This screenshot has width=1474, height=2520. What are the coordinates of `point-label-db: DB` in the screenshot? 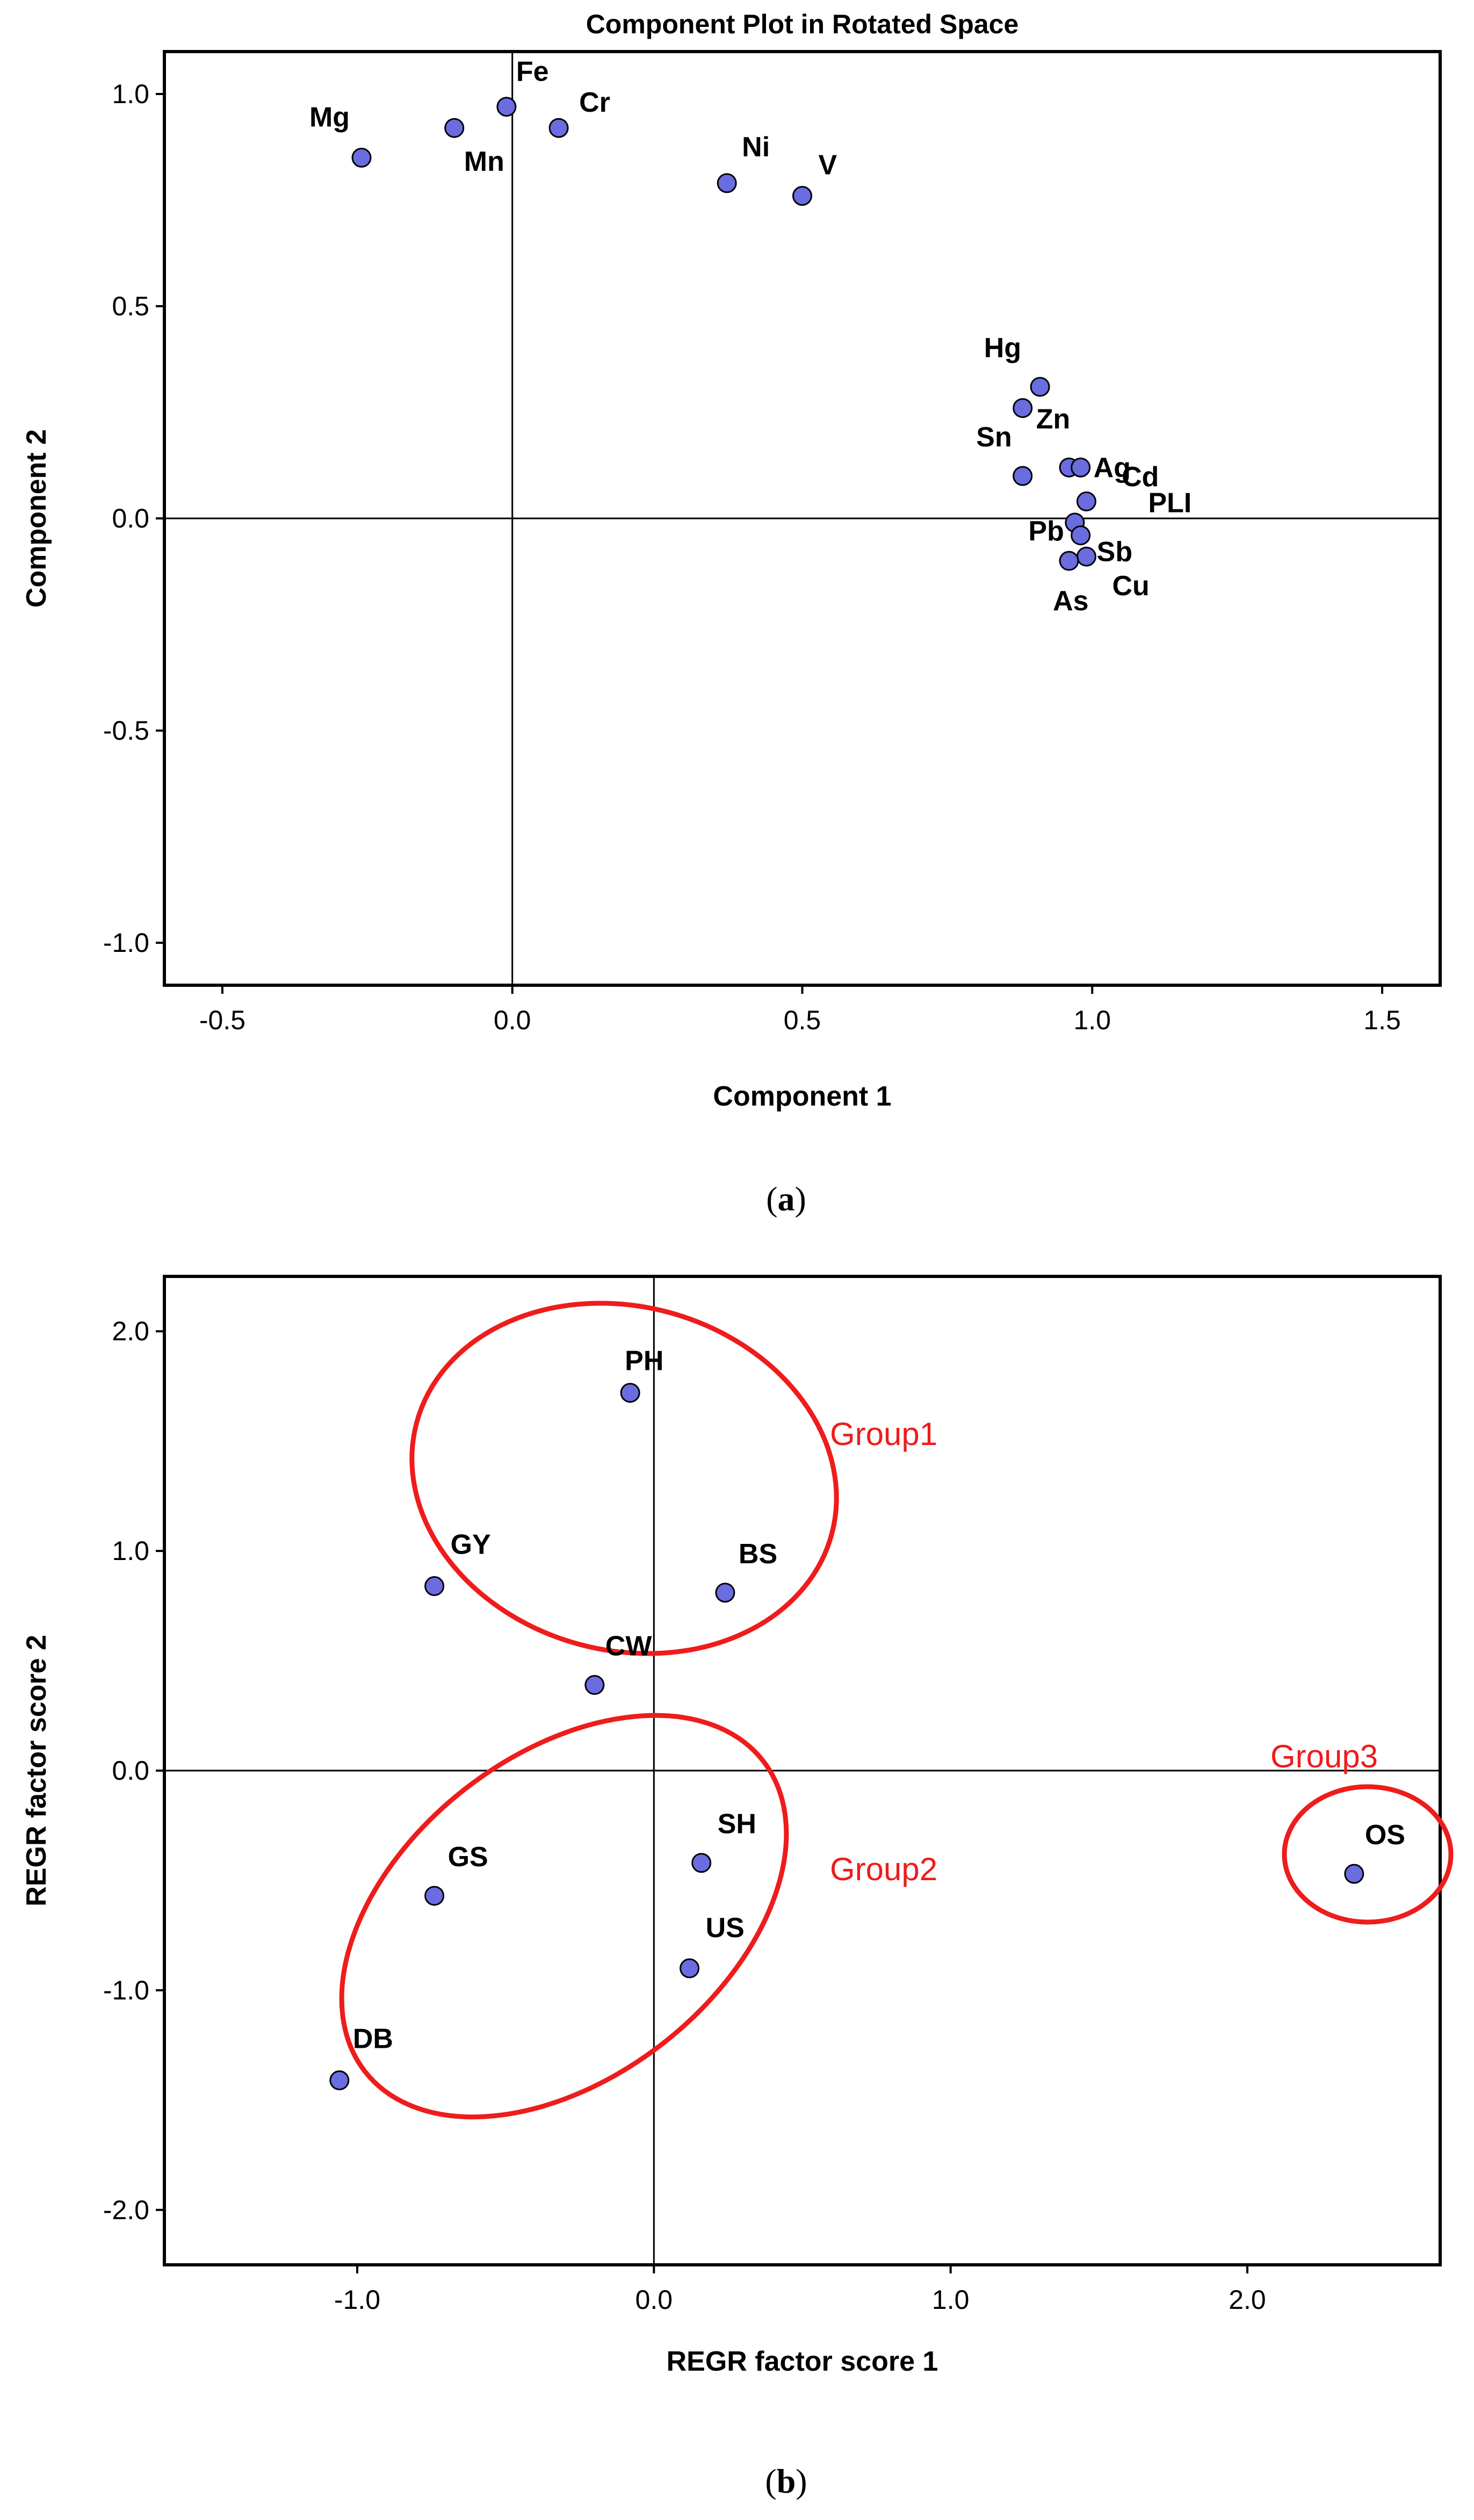 It's located at (373, 2039).